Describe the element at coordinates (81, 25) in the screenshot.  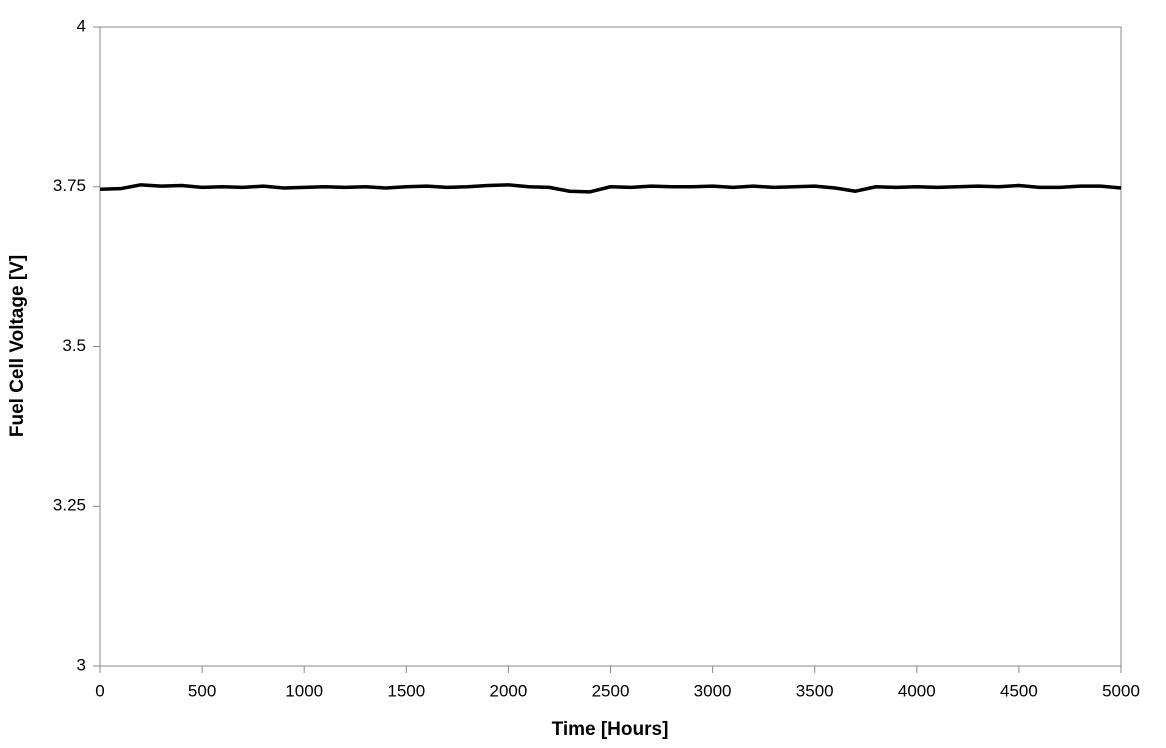
I see `y-tick-label: 4` at that location.